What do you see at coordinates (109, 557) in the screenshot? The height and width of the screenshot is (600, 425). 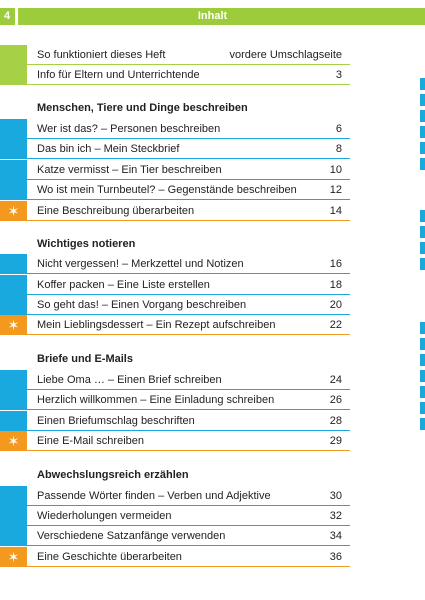 I see `entry-title: Eine Geschichte überarbeiten` at bounding box center [109, 557].